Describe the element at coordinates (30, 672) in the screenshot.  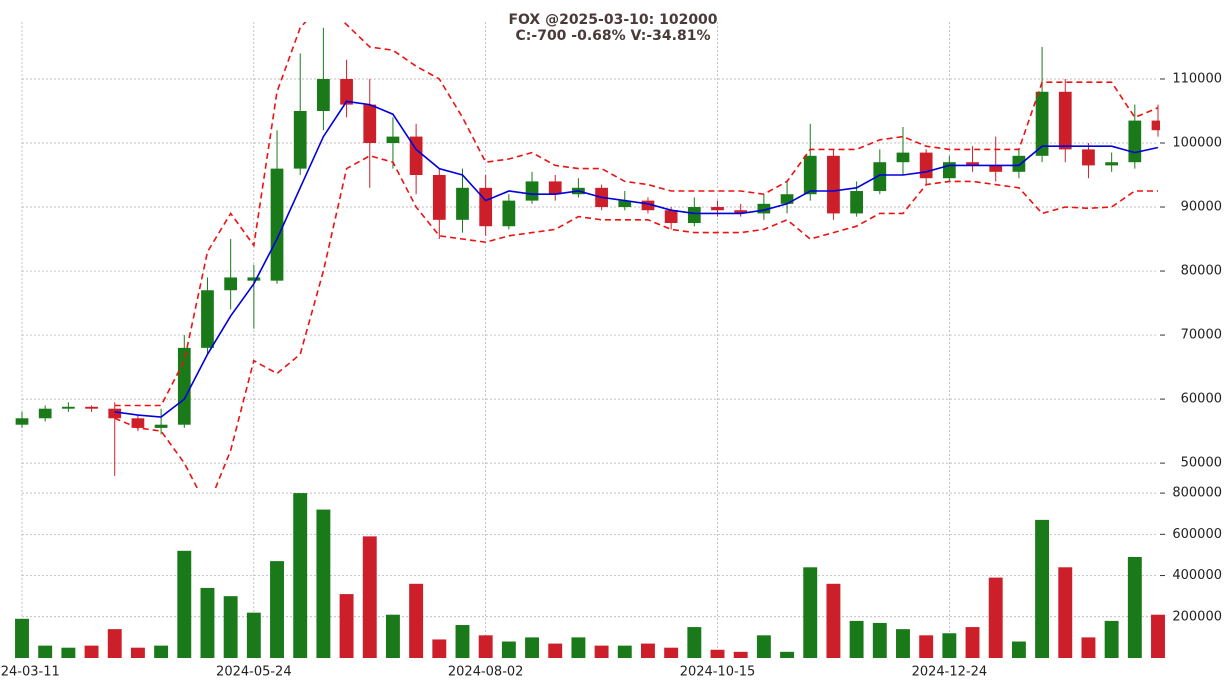
I see `x-tick-label: 2024-03-11` at that location.